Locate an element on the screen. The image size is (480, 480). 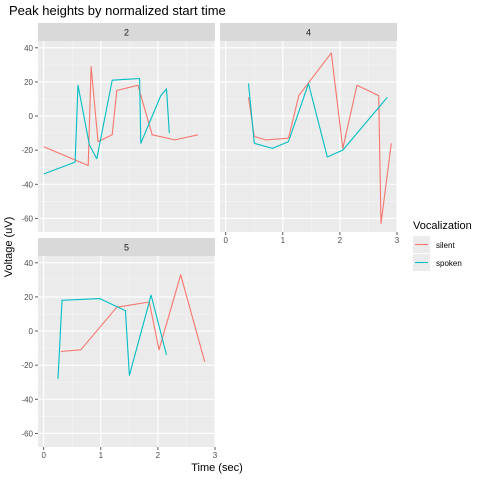
legend-label-silent: silent is located at coordinates (445, 245).